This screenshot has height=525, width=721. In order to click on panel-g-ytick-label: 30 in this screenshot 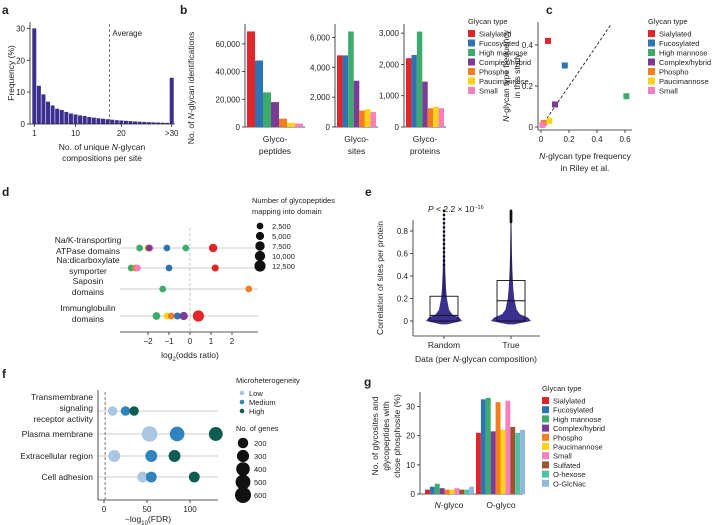, I will do `click(410, 407)`.